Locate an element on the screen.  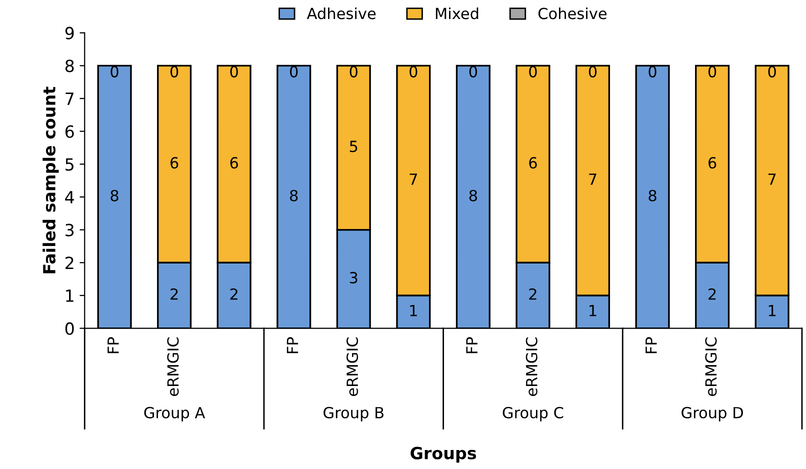
text: Group A is located at coordinates (175, 414).